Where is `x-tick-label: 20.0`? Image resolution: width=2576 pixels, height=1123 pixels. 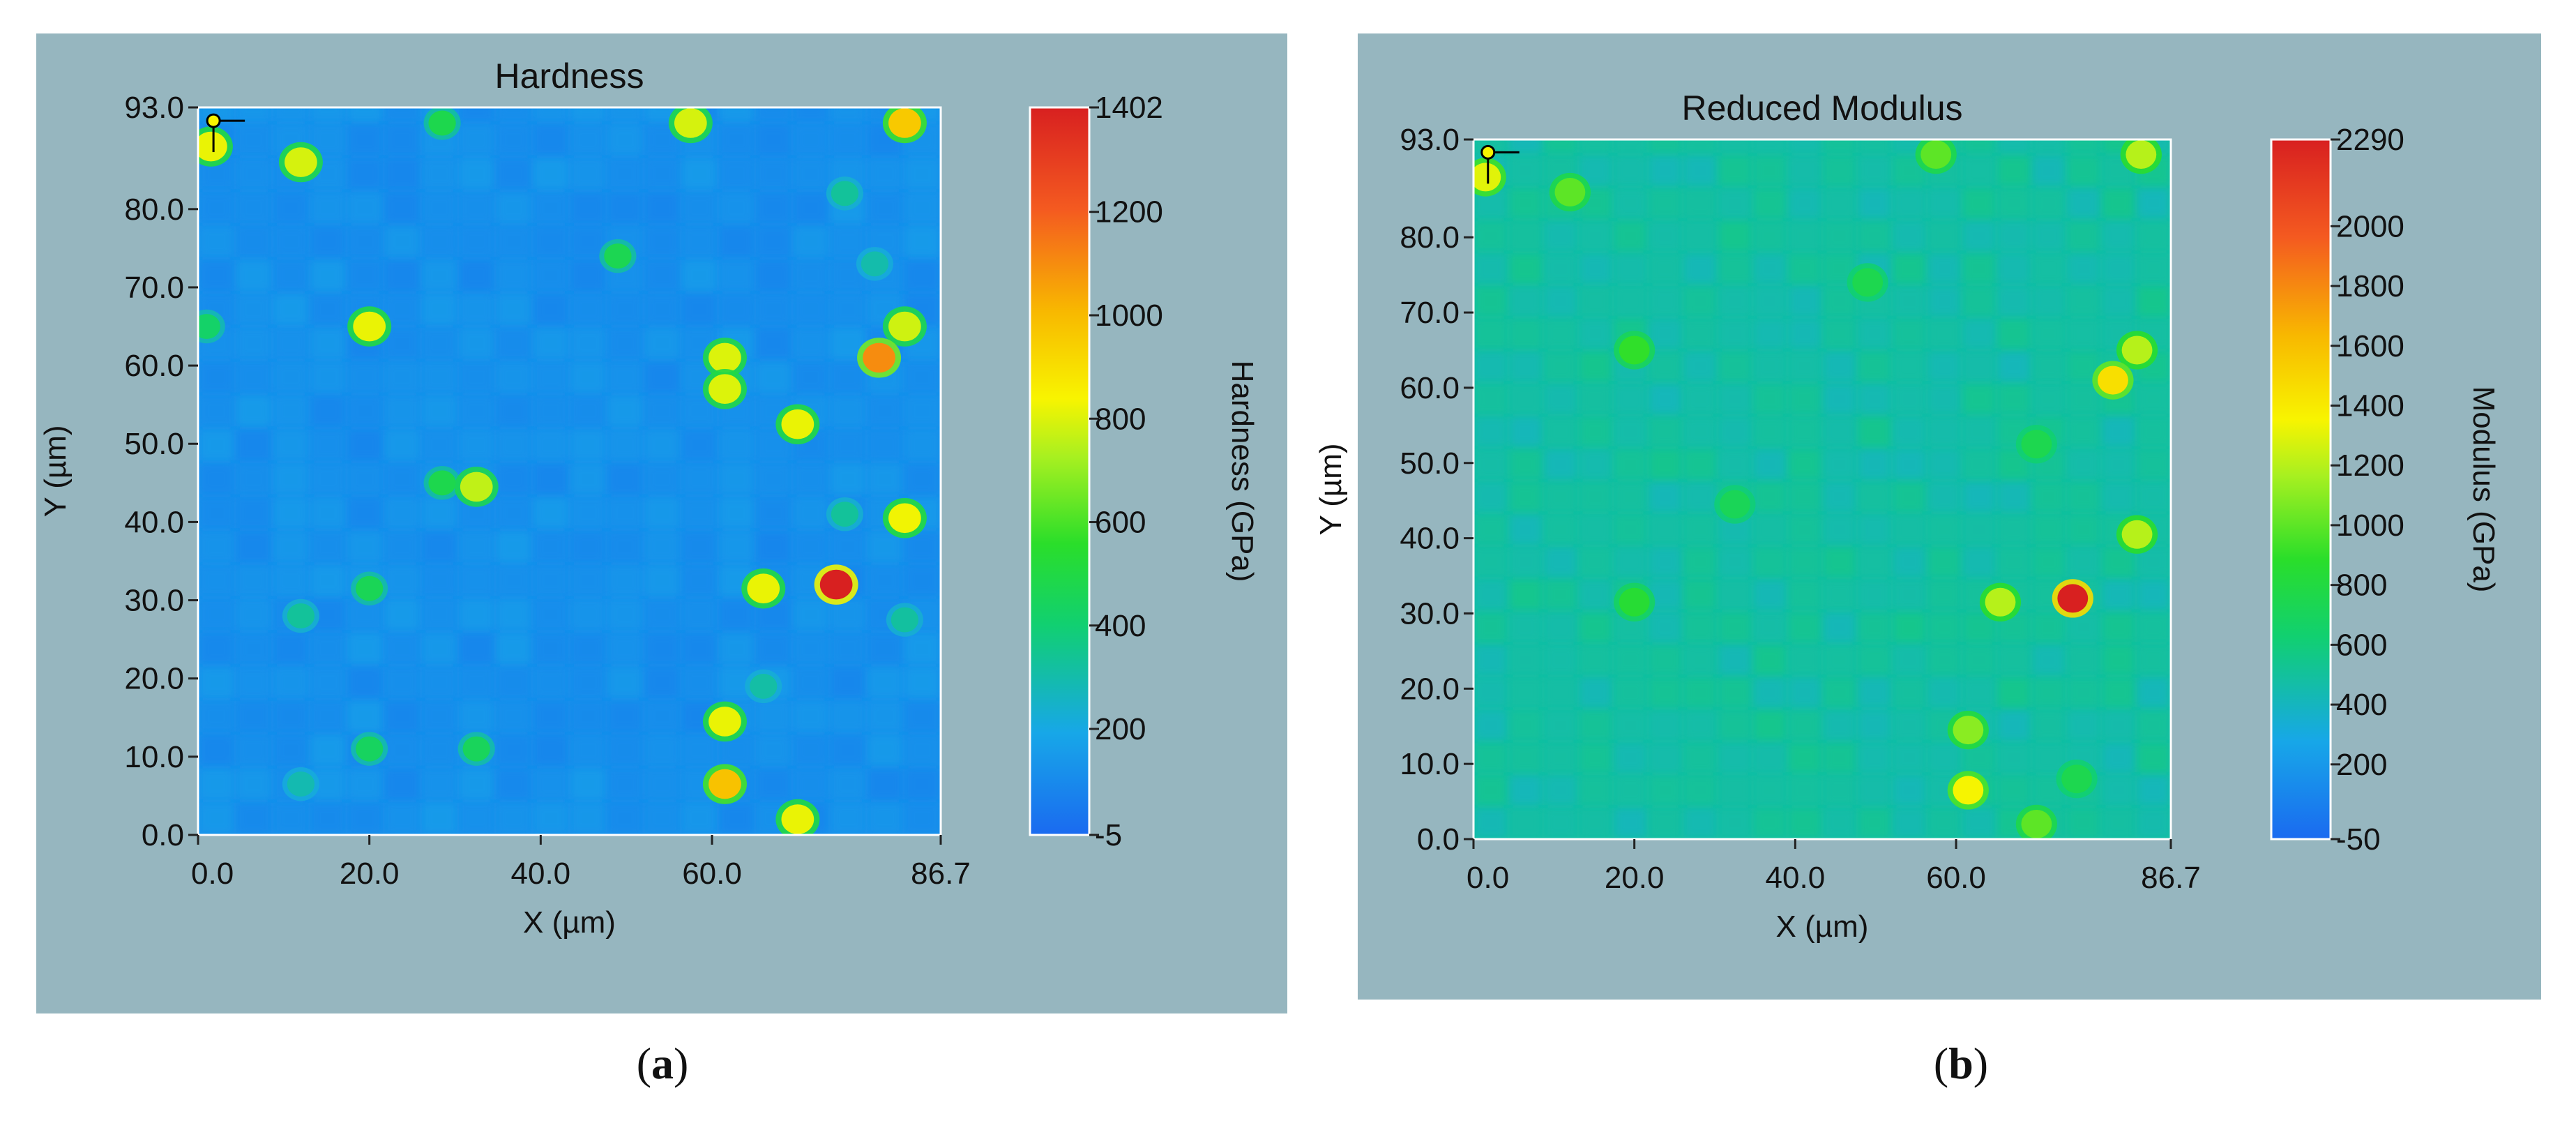
x-tick-label: 20.0 is located at coordinates (370, 874).